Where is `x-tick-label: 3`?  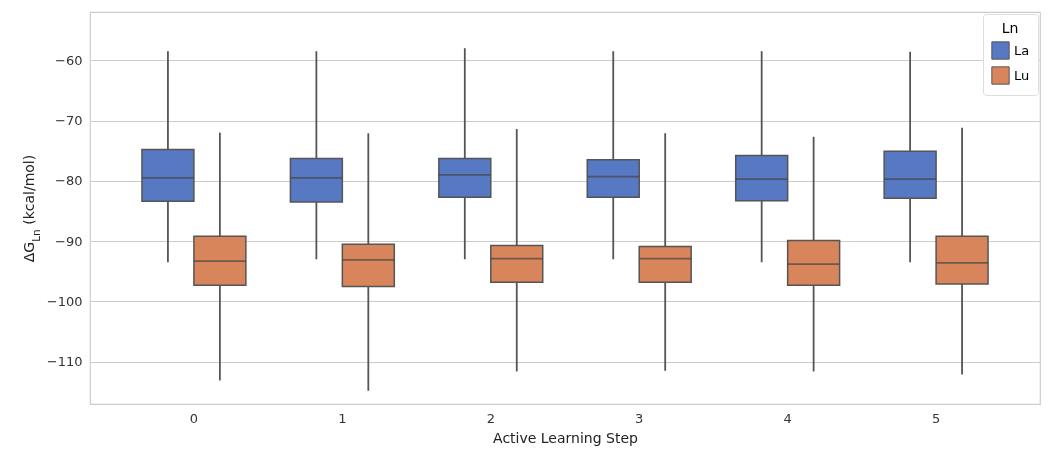
x-tick-label: 3 is located at coordinates (639, 418).